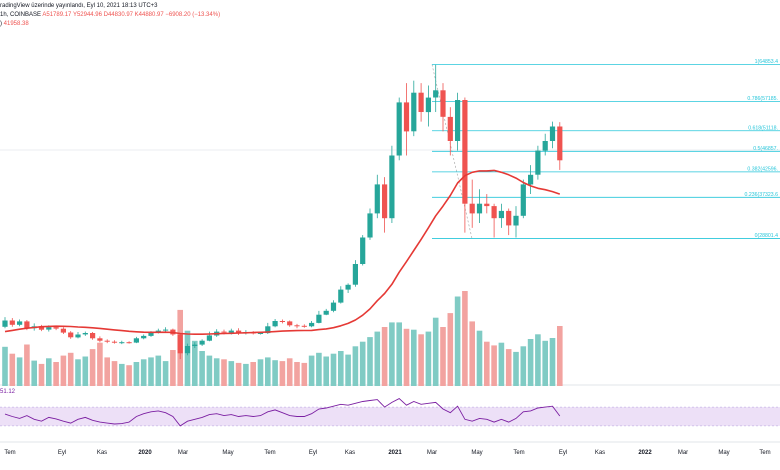  I want to click on rsi-band, so click(390, 416).